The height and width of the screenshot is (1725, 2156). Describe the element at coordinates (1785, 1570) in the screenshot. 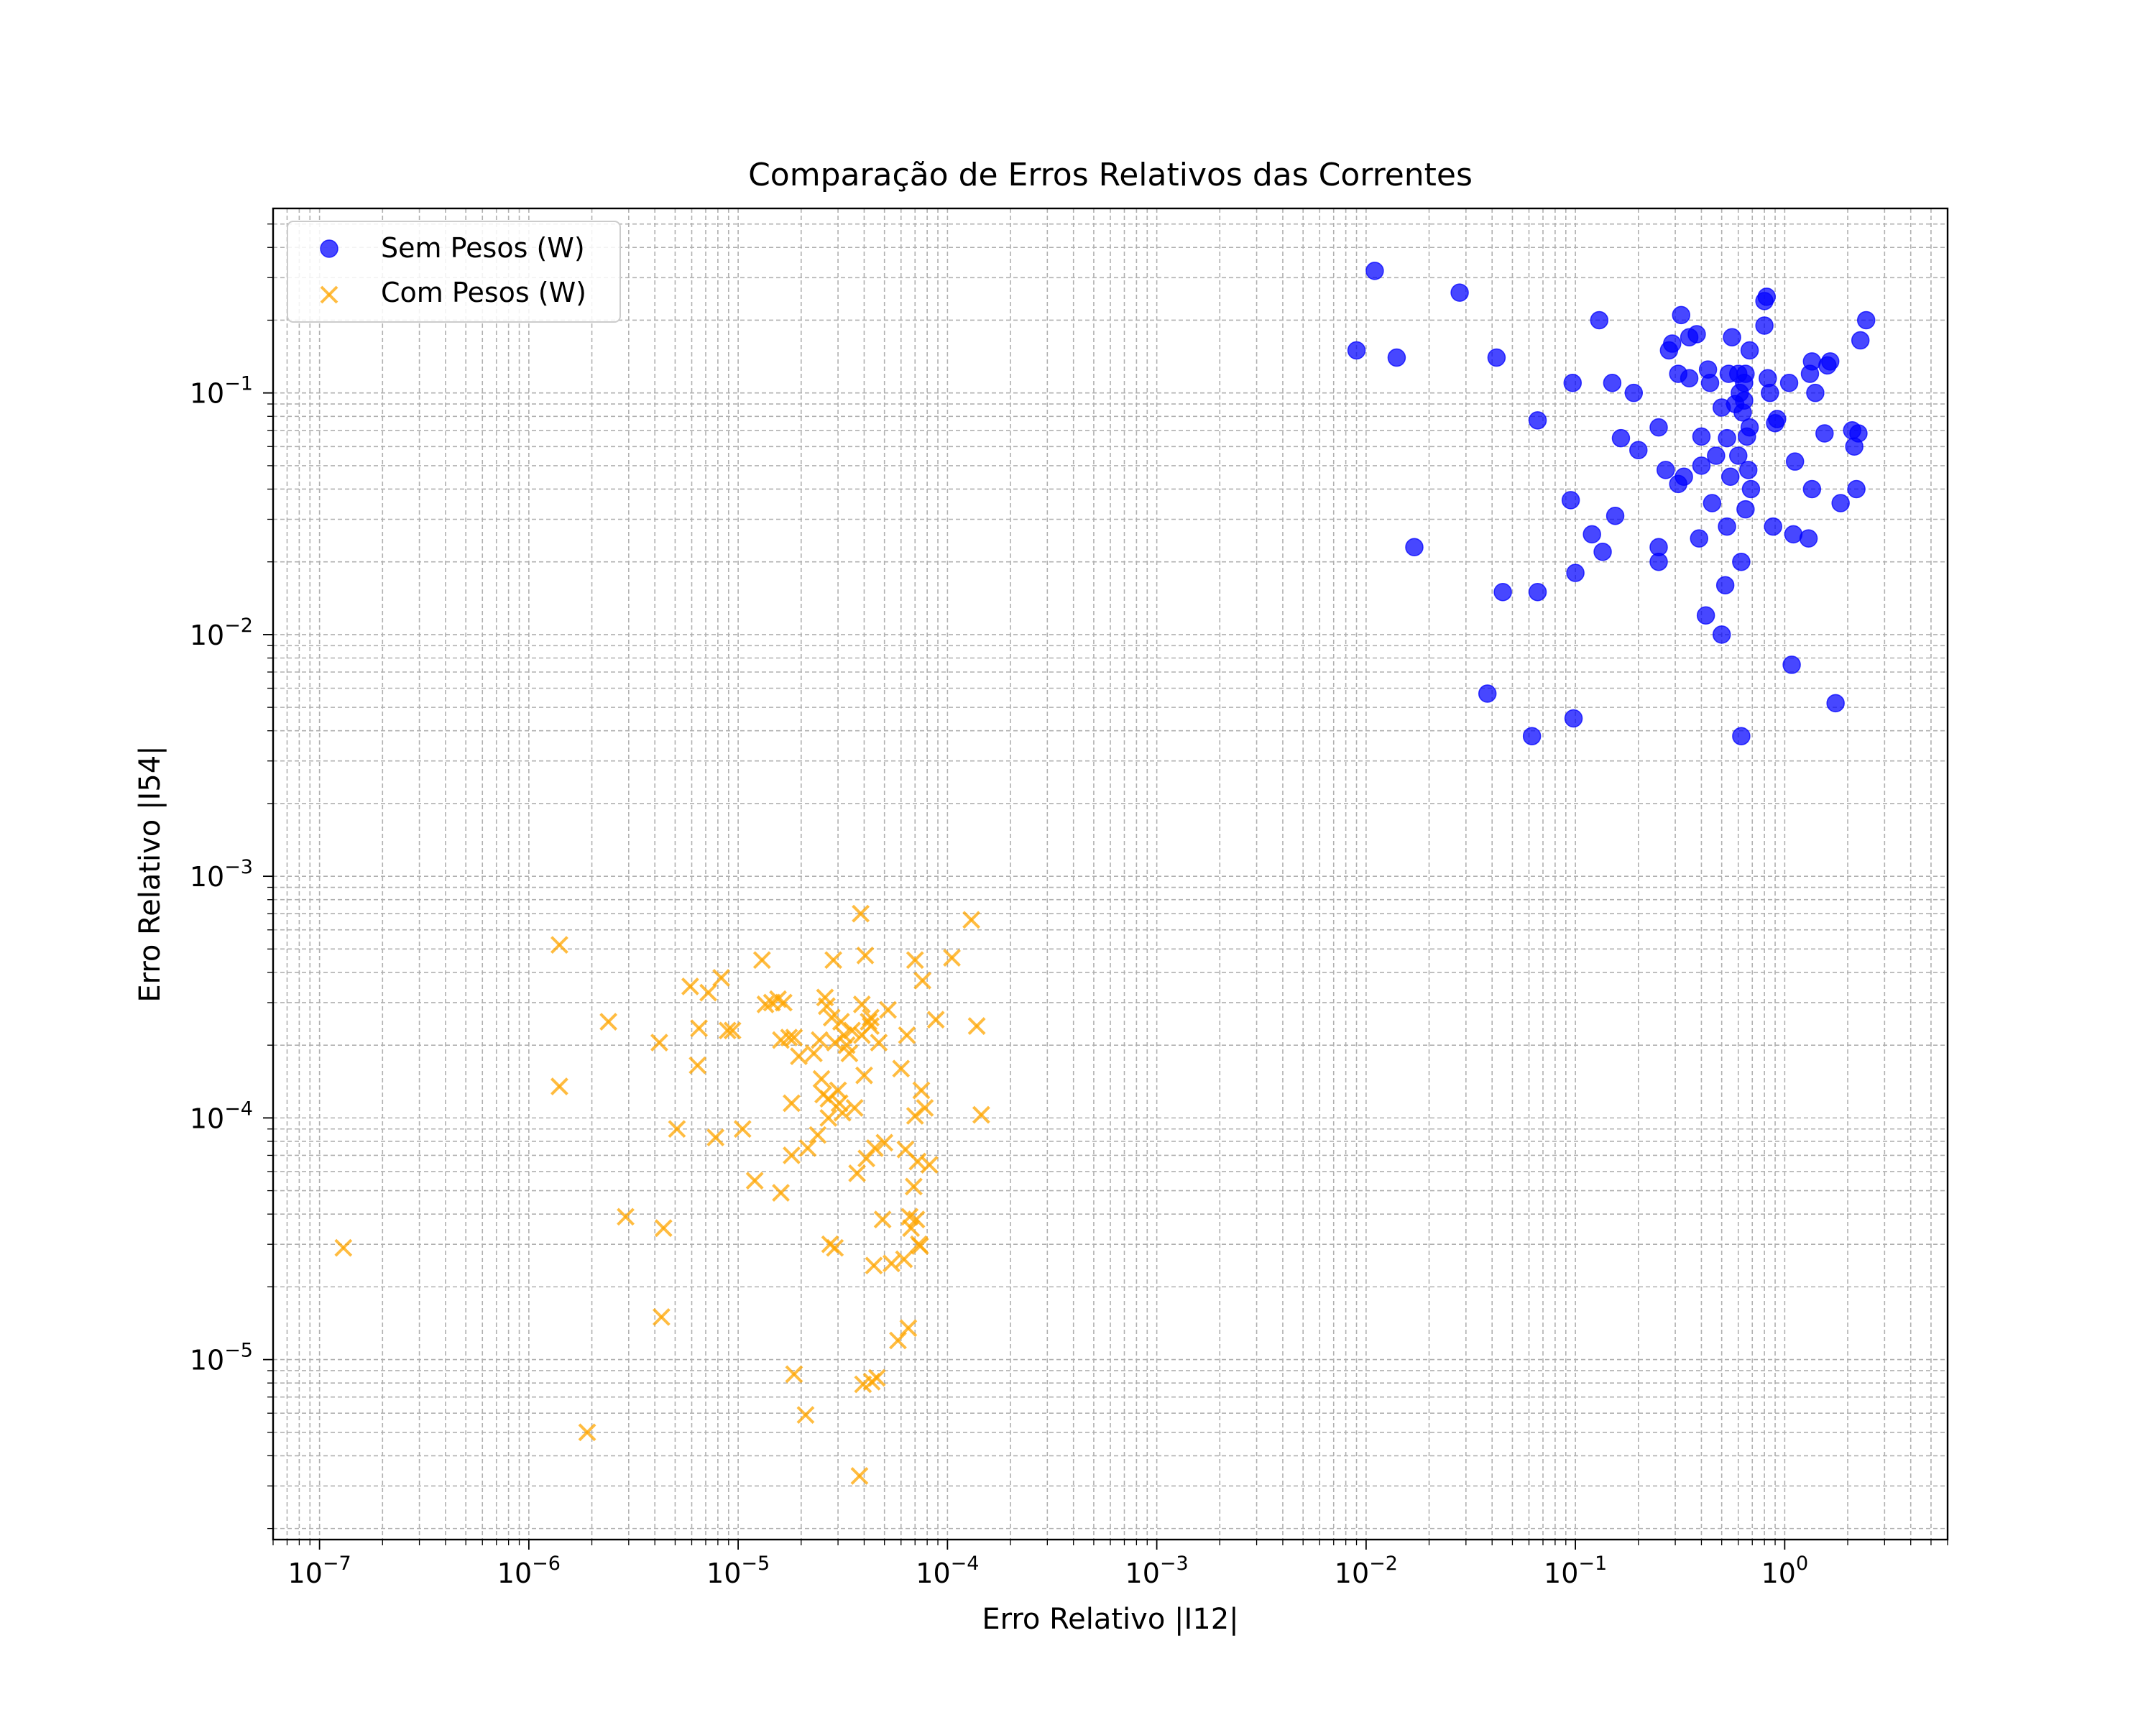

I see `x-tick-label: 10⁰` at that location.